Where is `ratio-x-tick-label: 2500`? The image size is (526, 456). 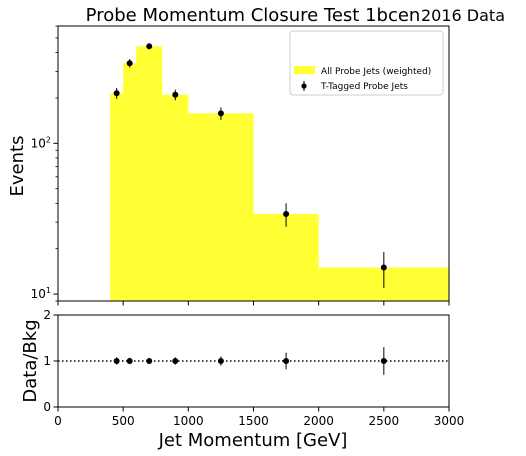 ratio-x-tick-label: 2500 is located at coordinates (384, 421).